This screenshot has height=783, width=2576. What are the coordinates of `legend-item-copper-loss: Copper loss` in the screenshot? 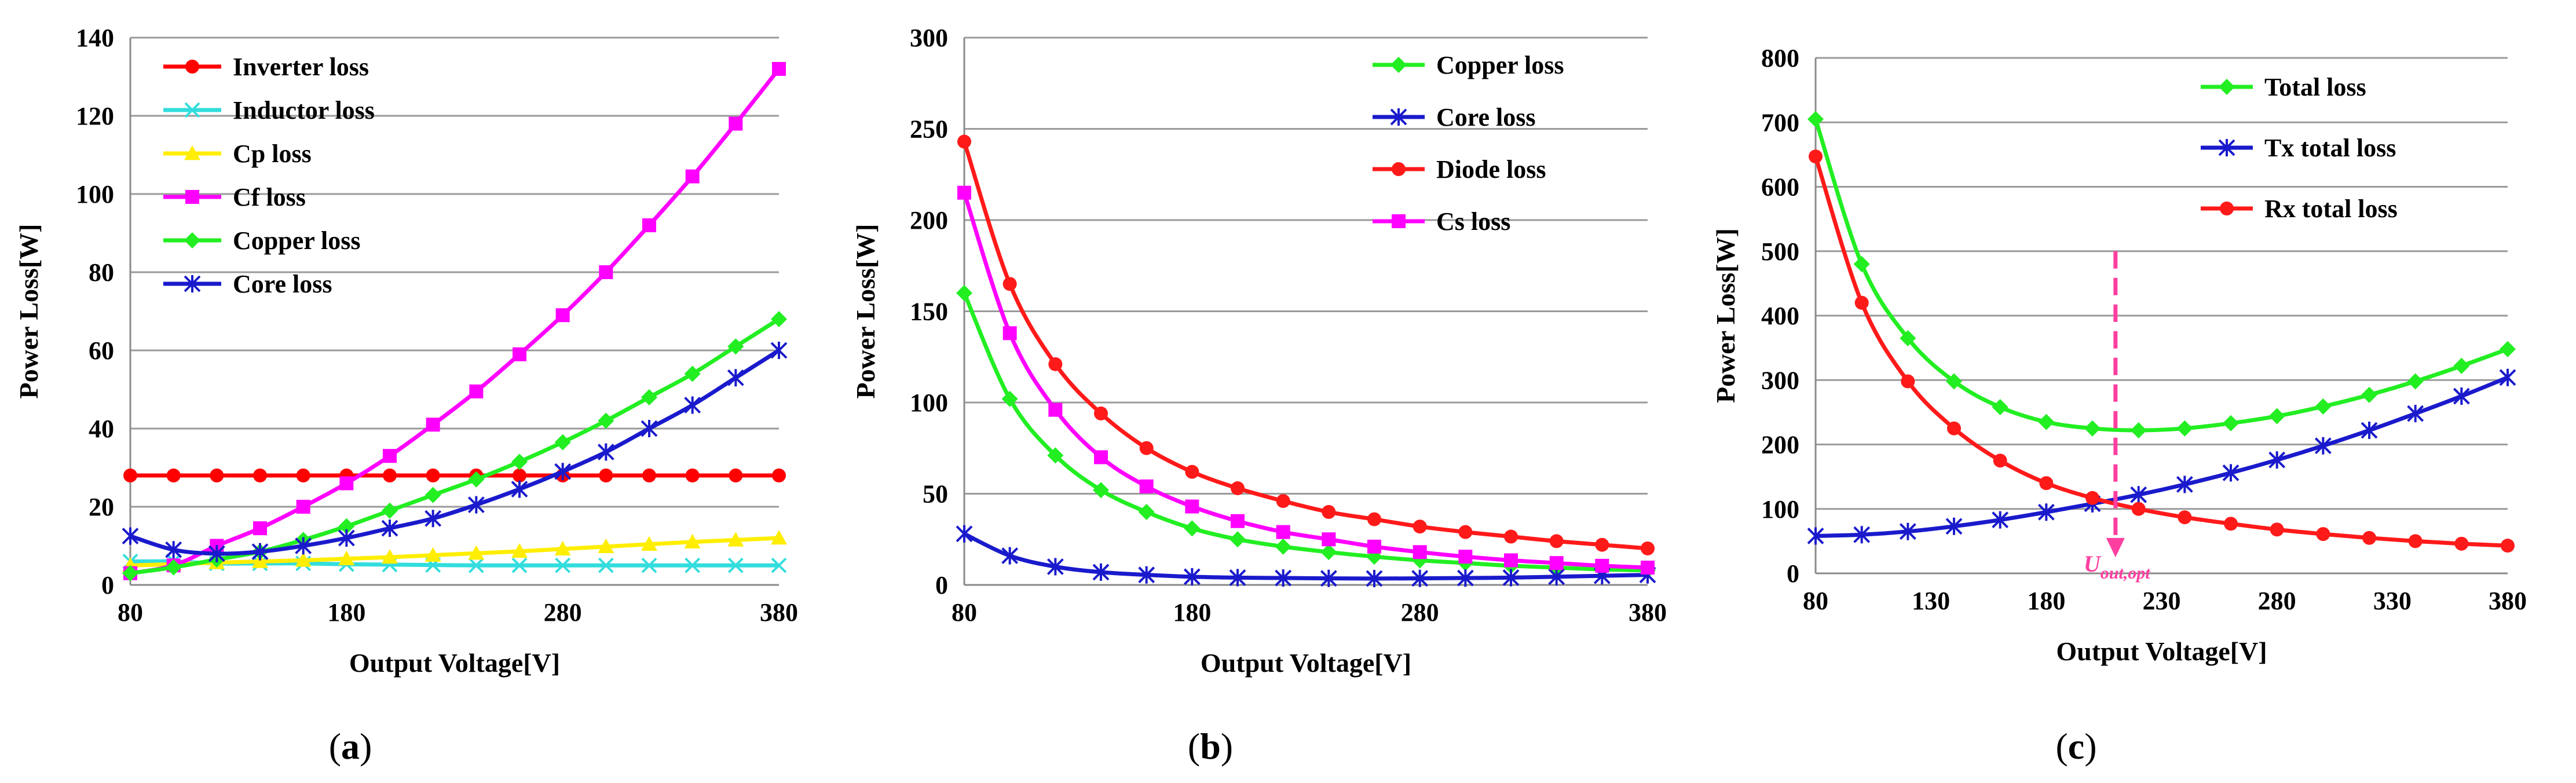 It's located at (261, 241).